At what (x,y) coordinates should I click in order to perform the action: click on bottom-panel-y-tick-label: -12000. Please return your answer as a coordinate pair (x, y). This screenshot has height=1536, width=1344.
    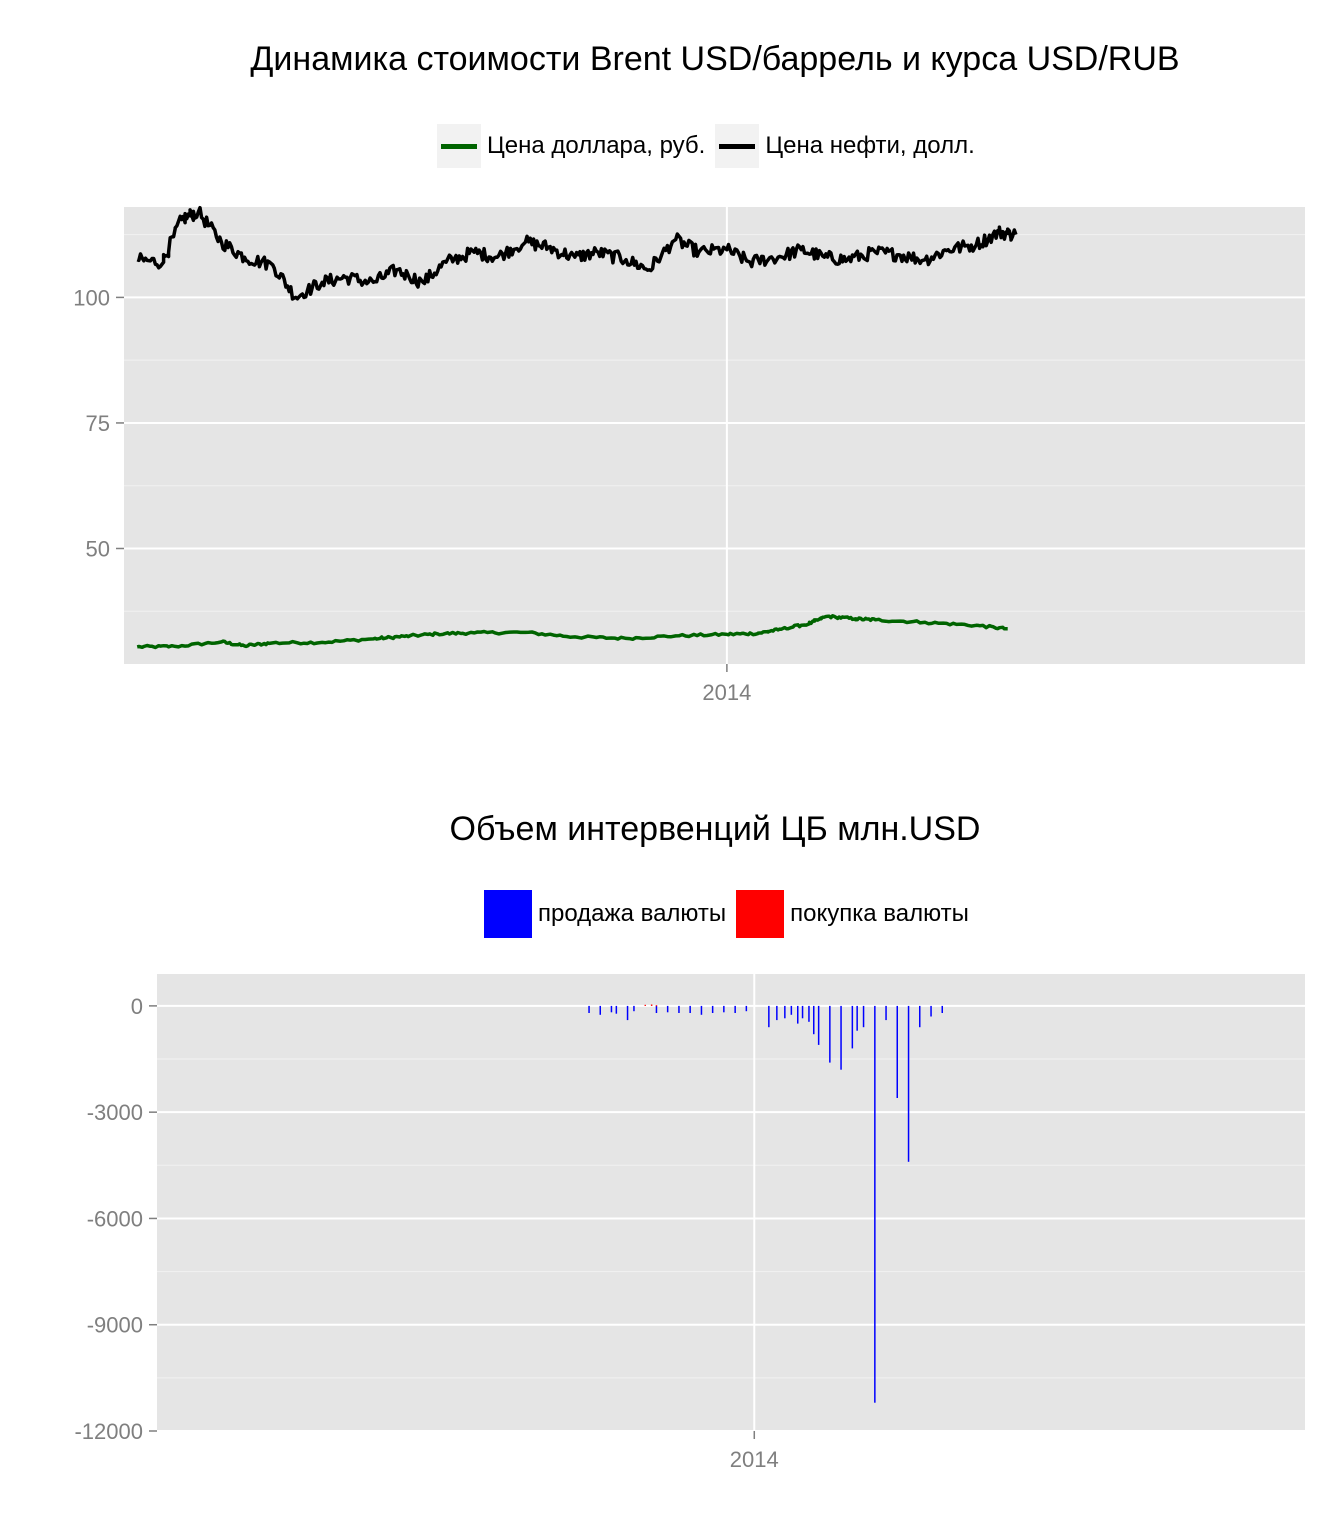
    Looking at the image, I should click on (108, 1431).